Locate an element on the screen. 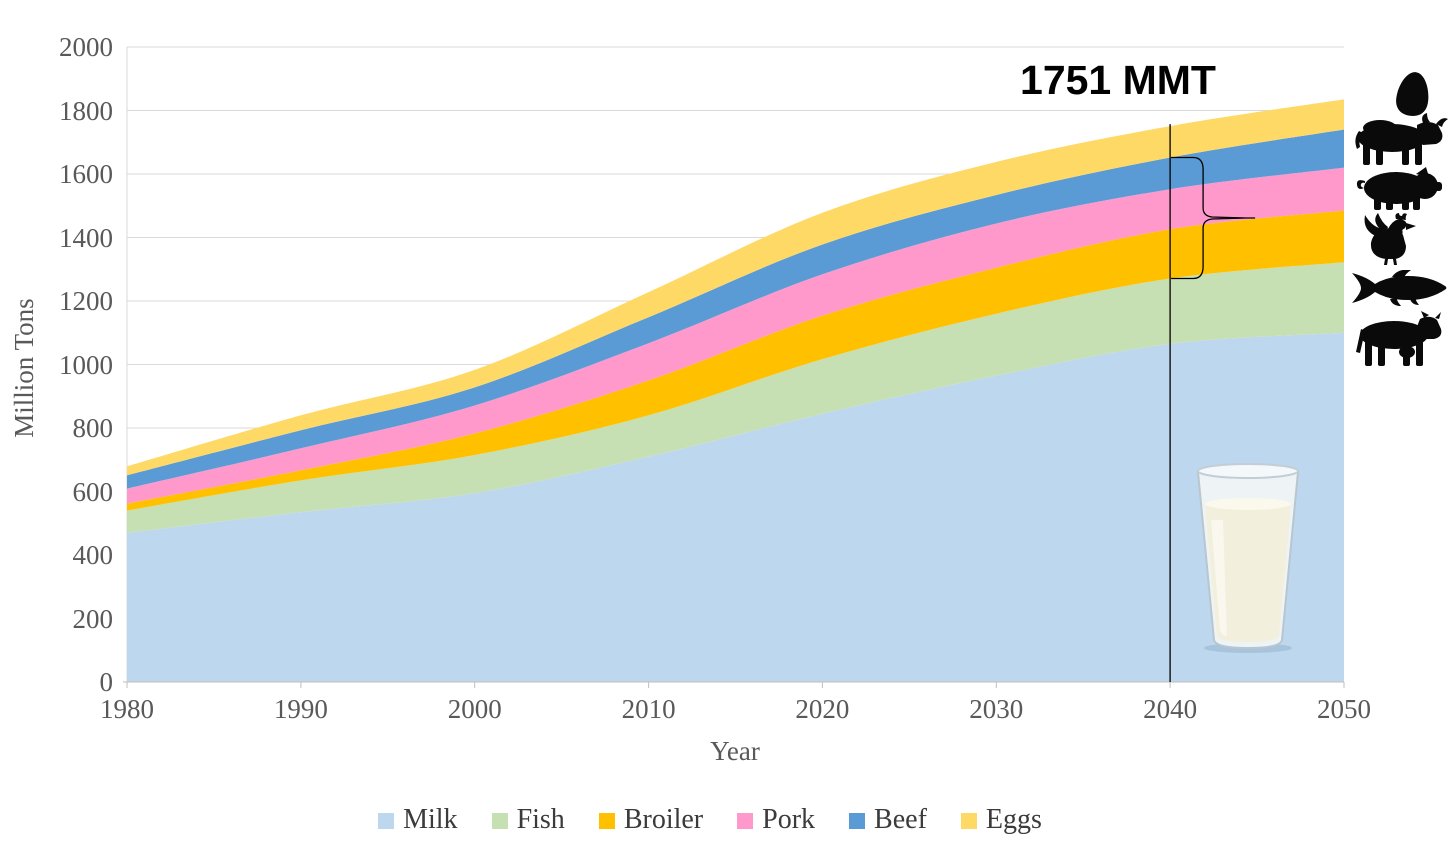 This screenshot has height=857, width=1452. y-tick-label-200: 200 is located at coordinates (93, 618).